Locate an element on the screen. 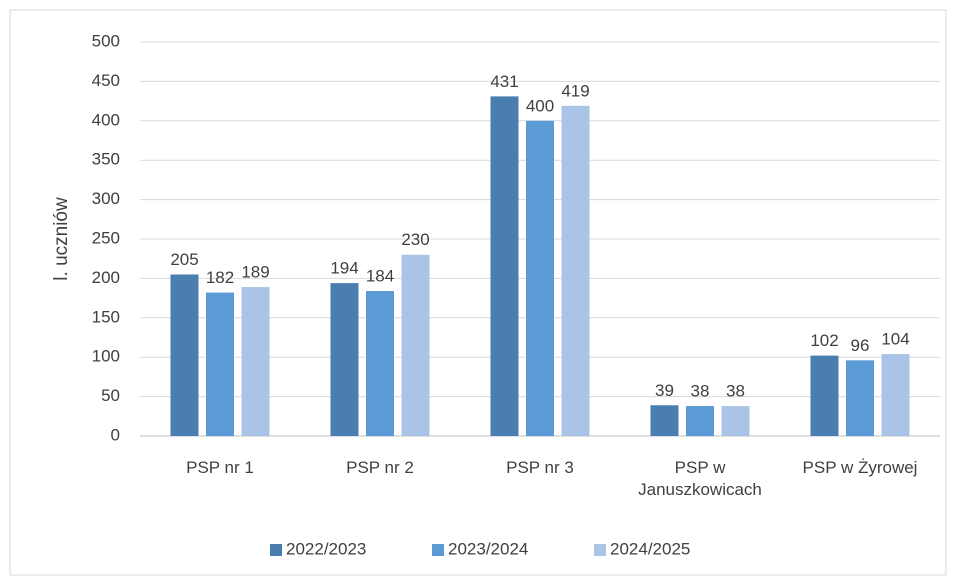 The height and width of the screenshot is (580, 955). x-tick-label: PSP nr 3 is located at coordinates (540, 467).